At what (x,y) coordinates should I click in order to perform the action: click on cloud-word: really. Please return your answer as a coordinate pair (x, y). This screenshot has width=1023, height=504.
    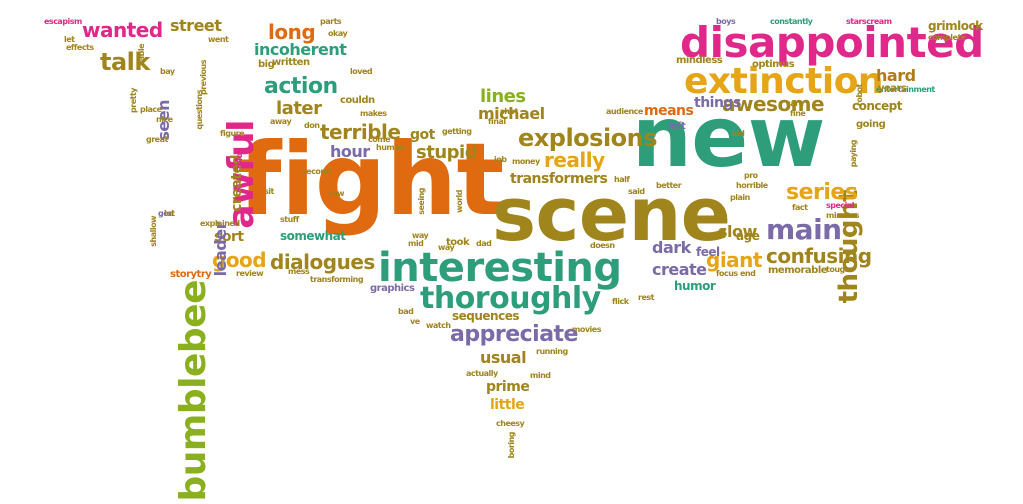
    Looking at the image, I should click on (574, 160).